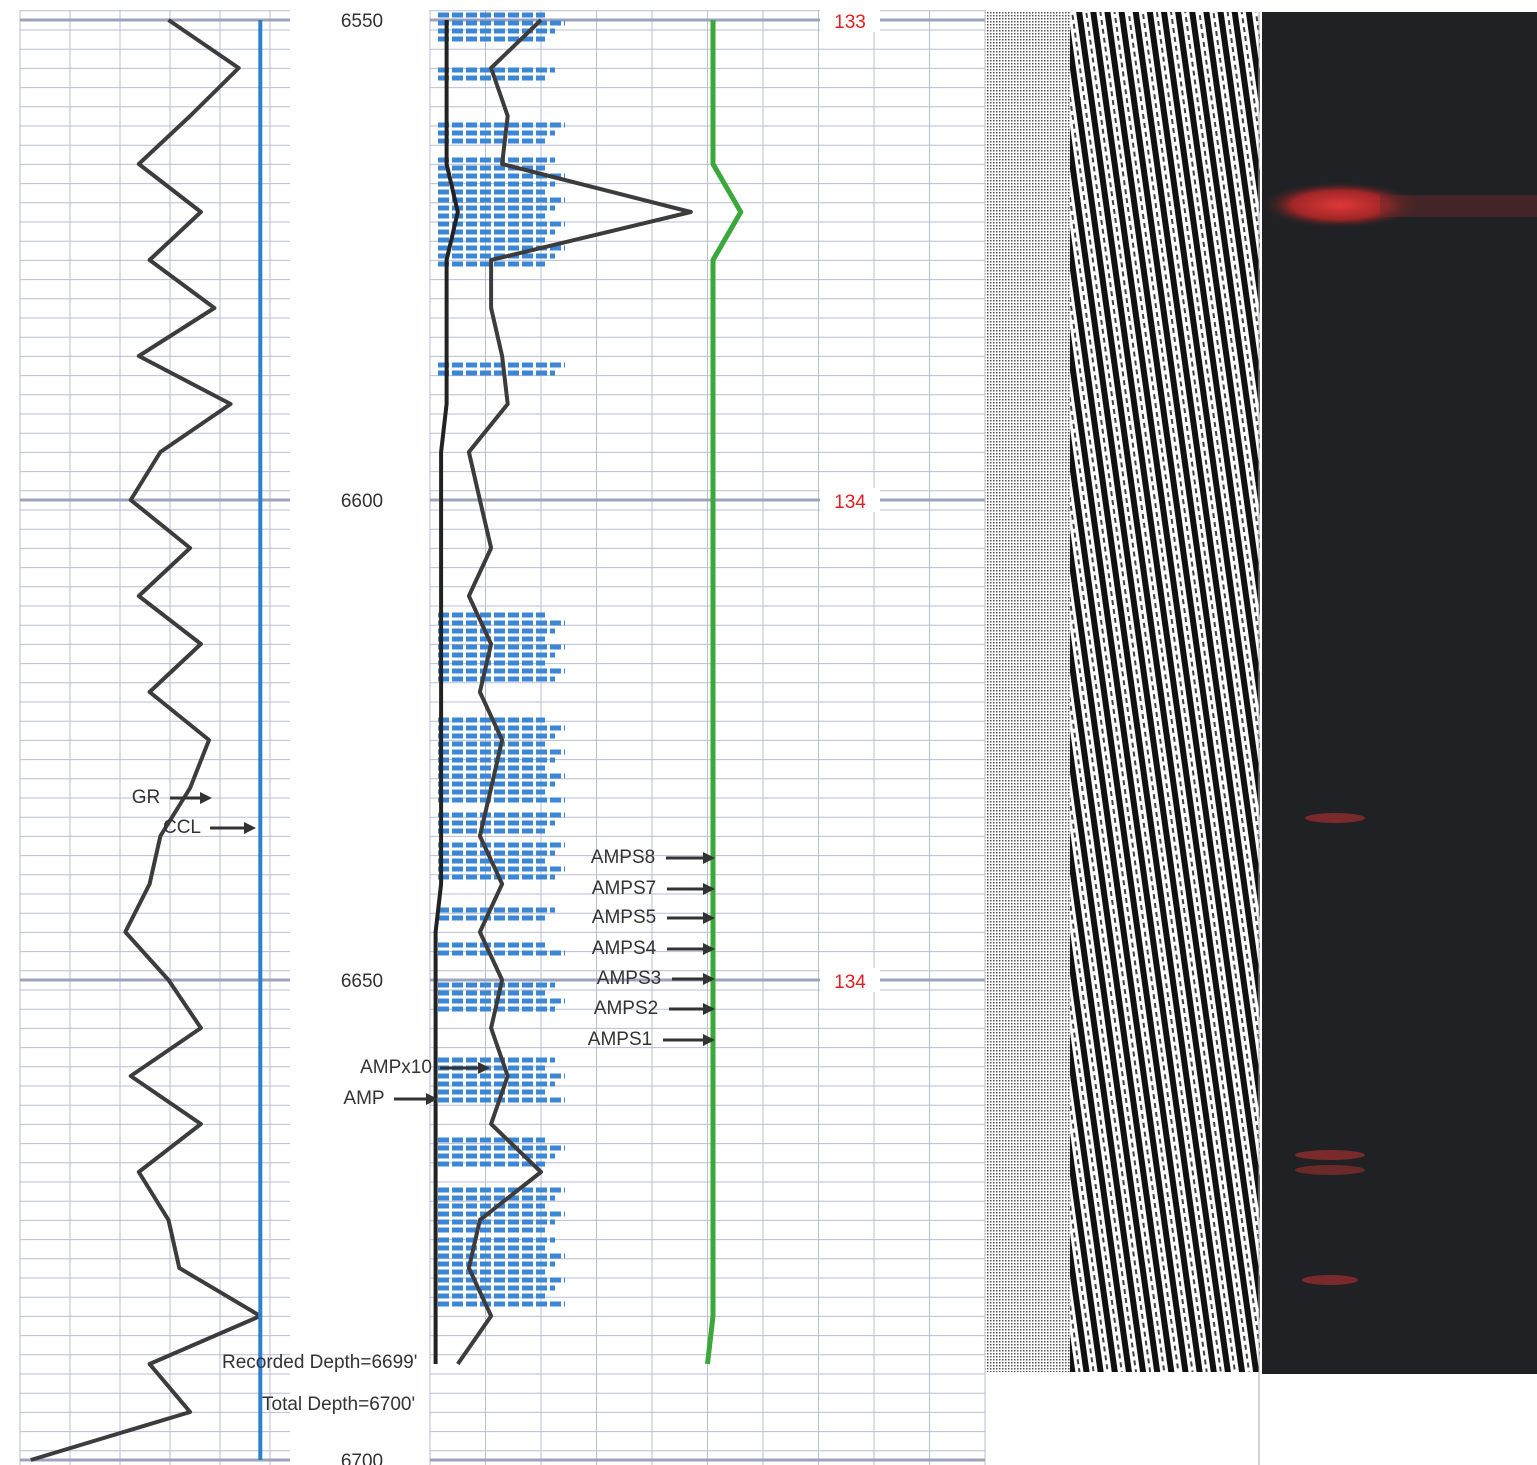  Describe the element at coordinates (362, 501) in the screenshot. I see `depth-label: 6600` at that location.